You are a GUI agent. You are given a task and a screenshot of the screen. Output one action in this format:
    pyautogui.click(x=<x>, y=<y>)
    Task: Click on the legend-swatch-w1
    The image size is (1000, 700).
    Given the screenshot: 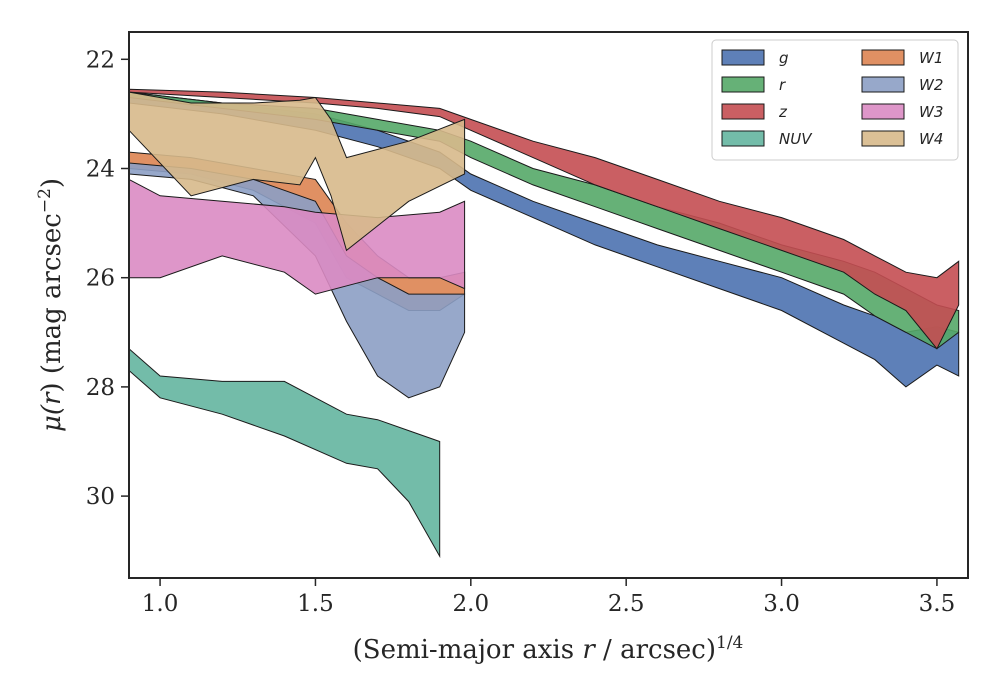 What is the action you would take?
    pyautogui.click(x=883, y=57)
    